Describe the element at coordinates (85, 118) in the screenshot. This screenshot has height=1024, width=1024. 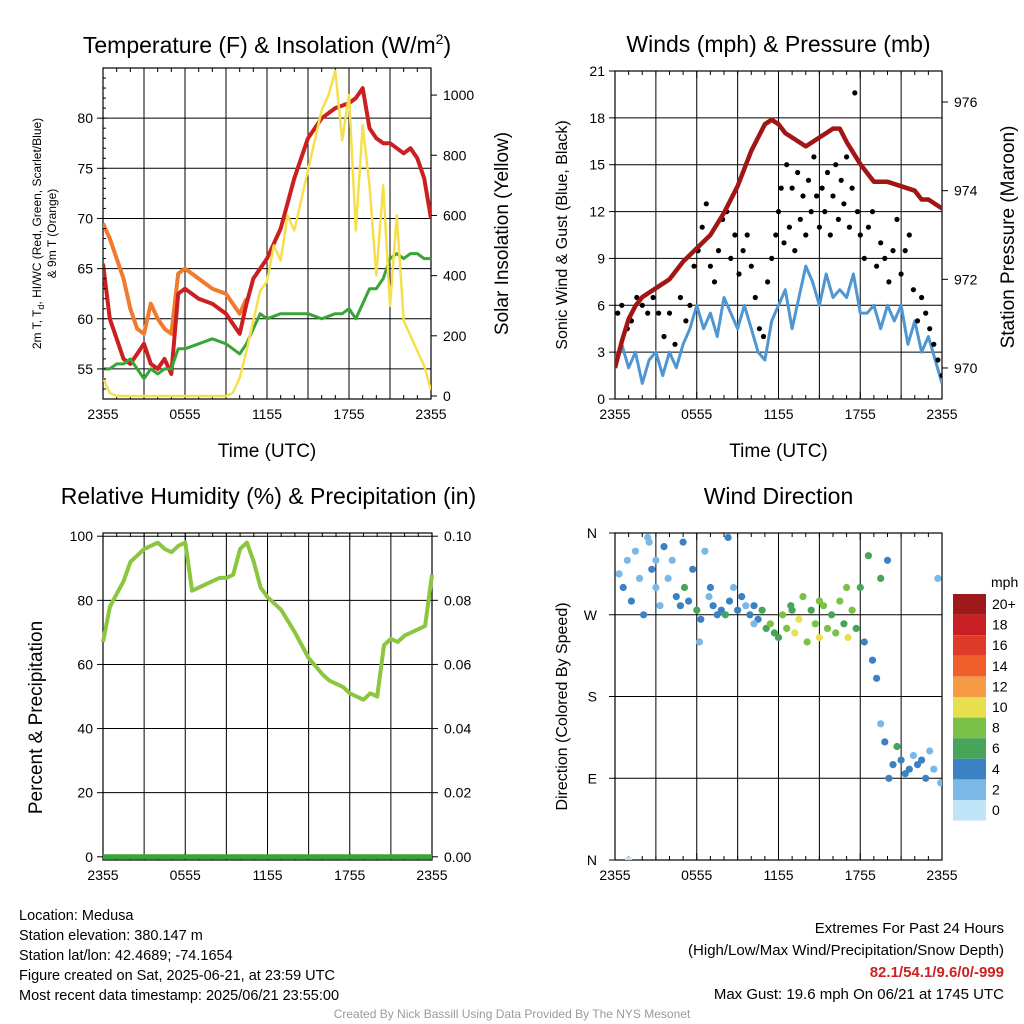
I see `y-tick-label-left: 80` at that location.